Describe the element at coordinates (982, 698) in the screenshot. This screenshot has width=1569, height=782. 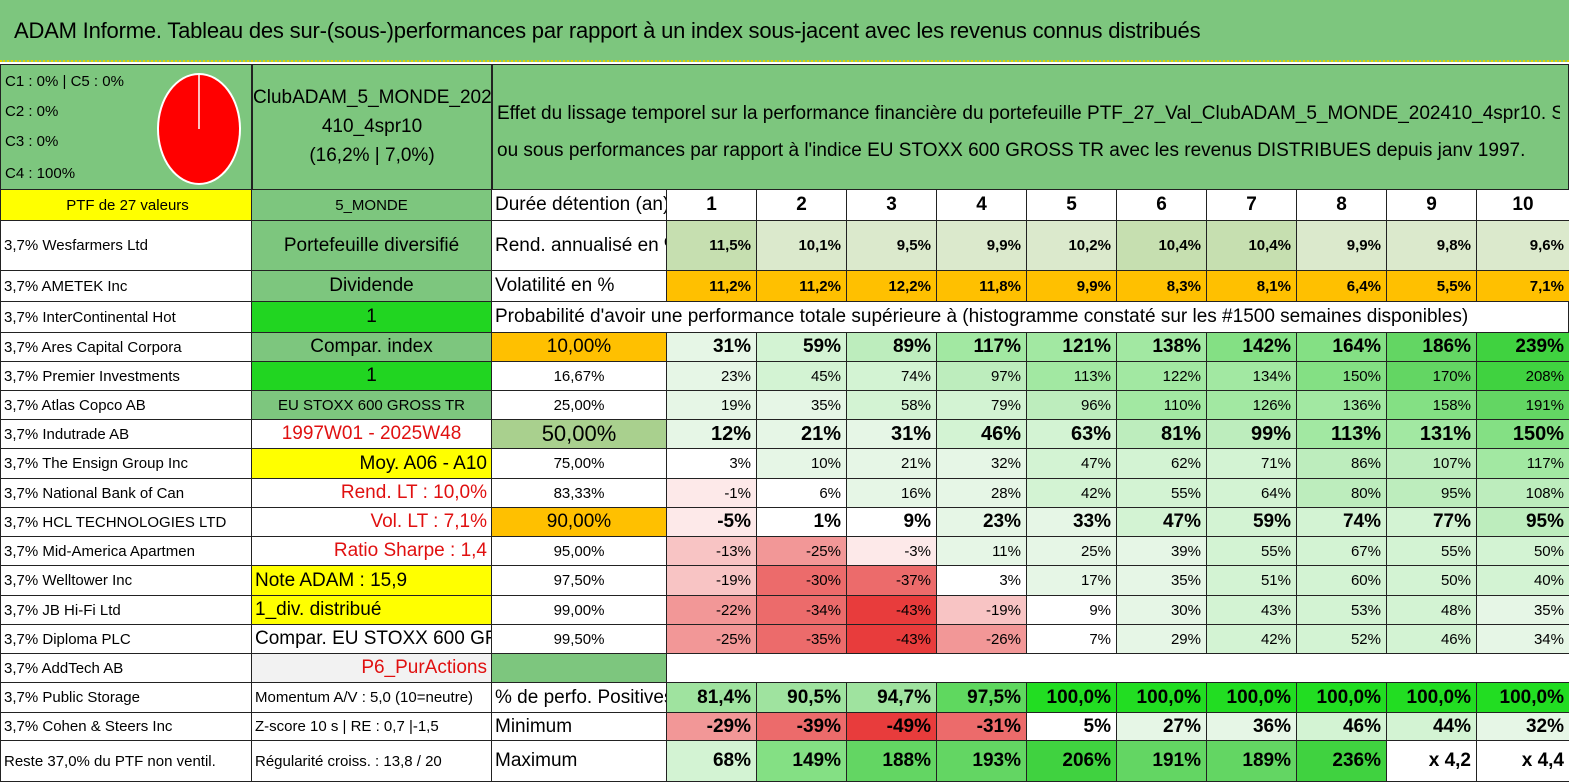
I see `value-cell: 97,5%` at that location.